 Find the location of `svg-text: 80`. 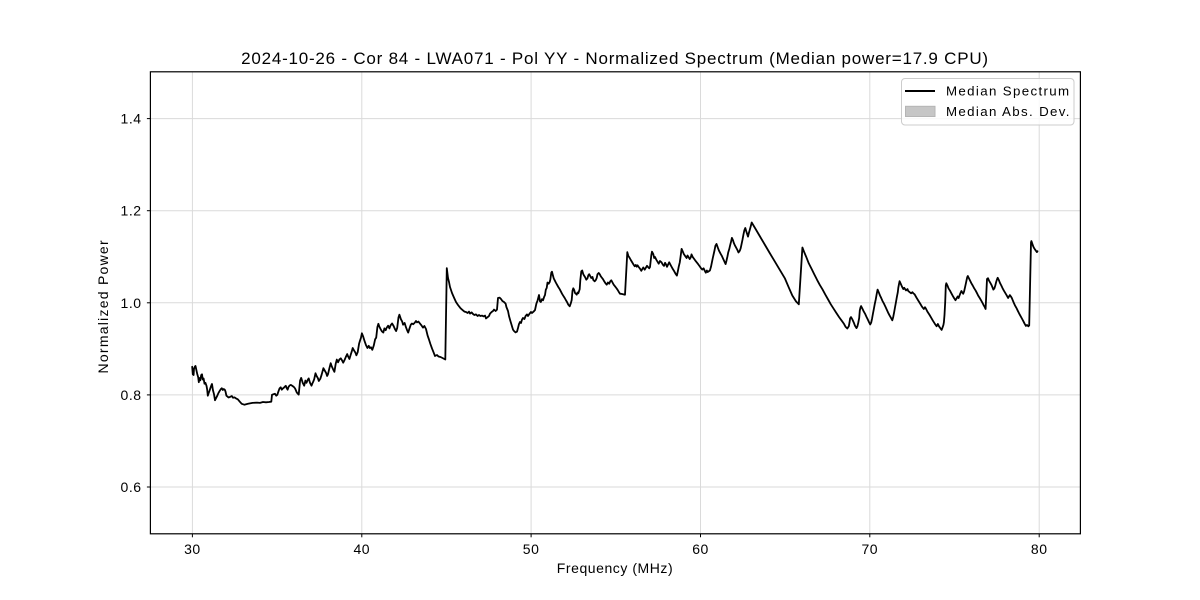

svg-text: 80 is located at coordinates (1039, 549).